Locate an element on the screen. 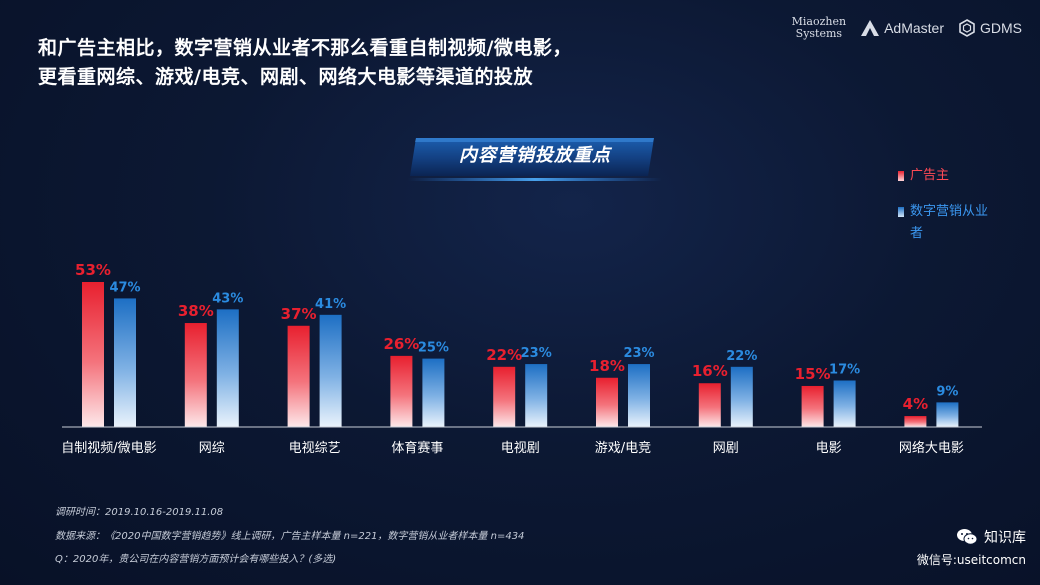  chart-legend: 广告主 数字营销从业者 is located at coordinates (949, 205).